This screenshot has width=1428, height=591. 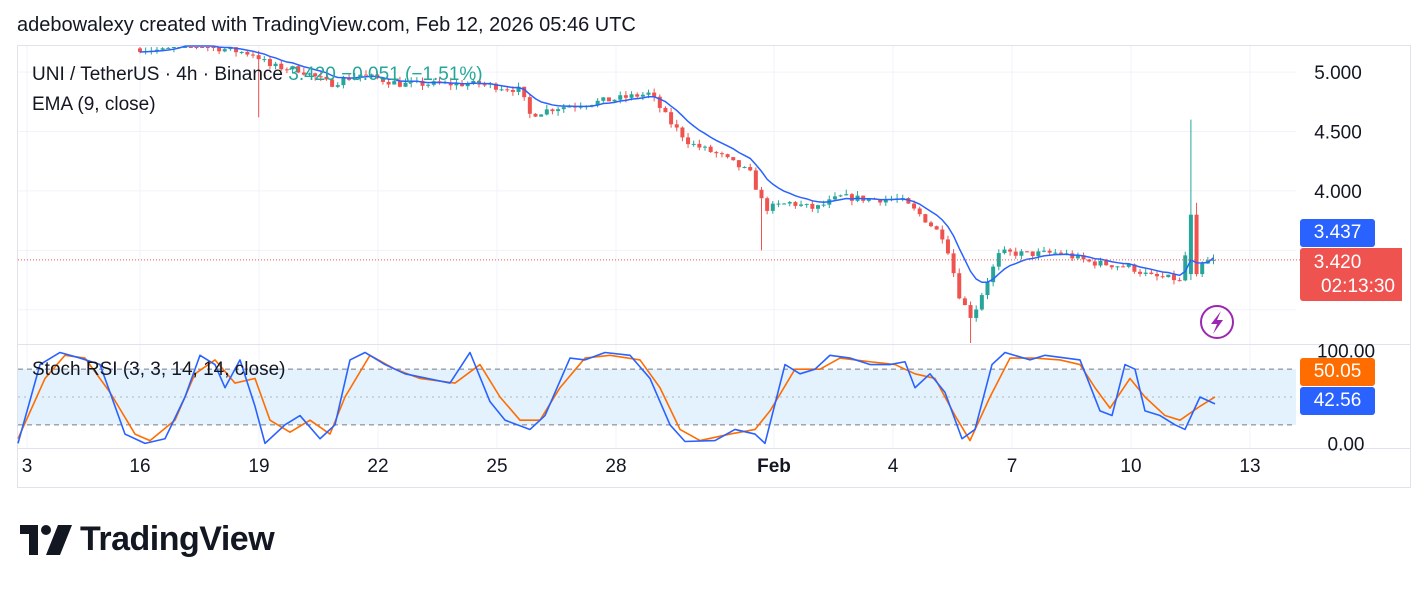 What do you see at coordinates (615, 466) in the screenshot?
I see `x-axis-tick-label: 28` at bounding box center [615, 466].